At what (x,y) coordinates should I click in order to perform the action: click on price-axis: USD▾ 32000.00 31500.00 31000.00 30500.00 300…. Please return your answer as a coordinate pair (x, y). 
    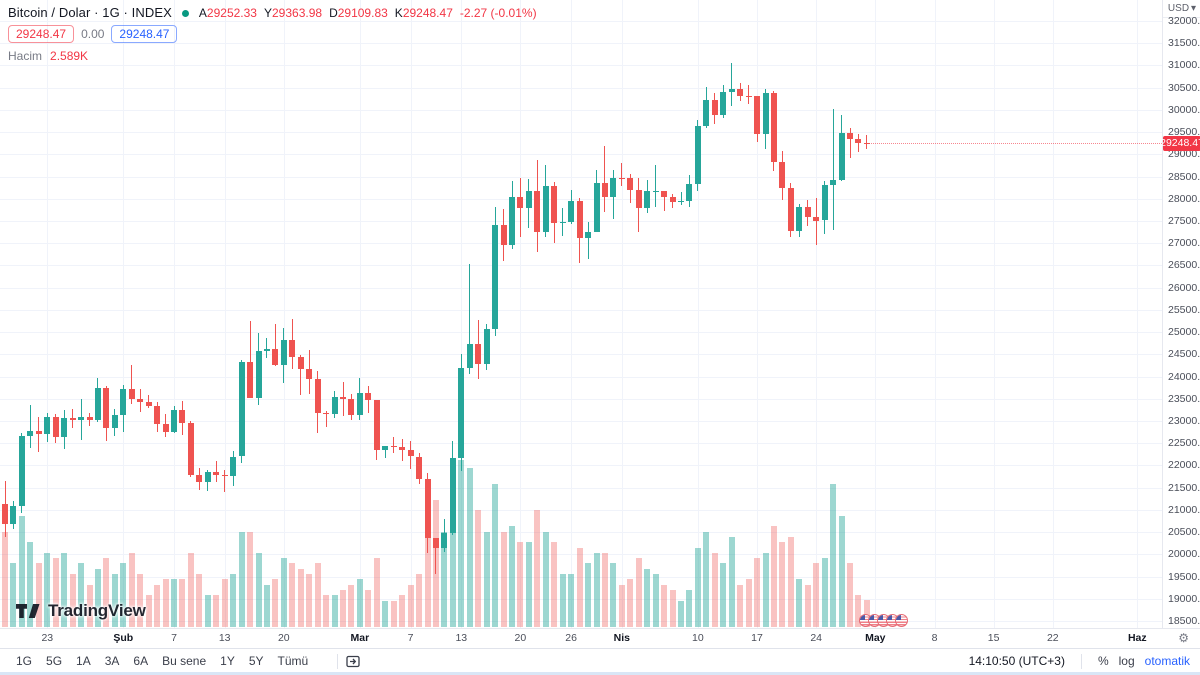
    Looking at the image, I should click on (1180, 314).